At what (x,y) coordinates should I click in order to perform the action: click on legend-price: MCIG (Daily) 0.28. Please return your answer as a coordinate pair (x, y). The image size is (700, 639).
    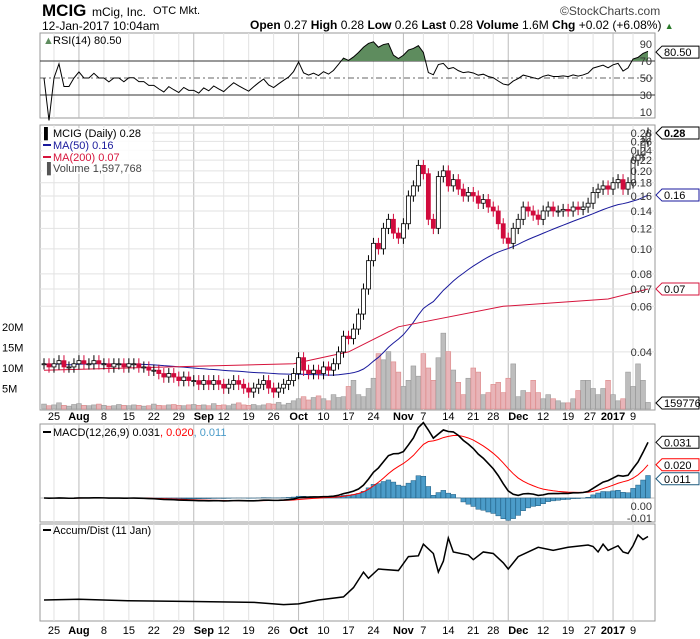
    Looking at the image, I should click on (97, 134).